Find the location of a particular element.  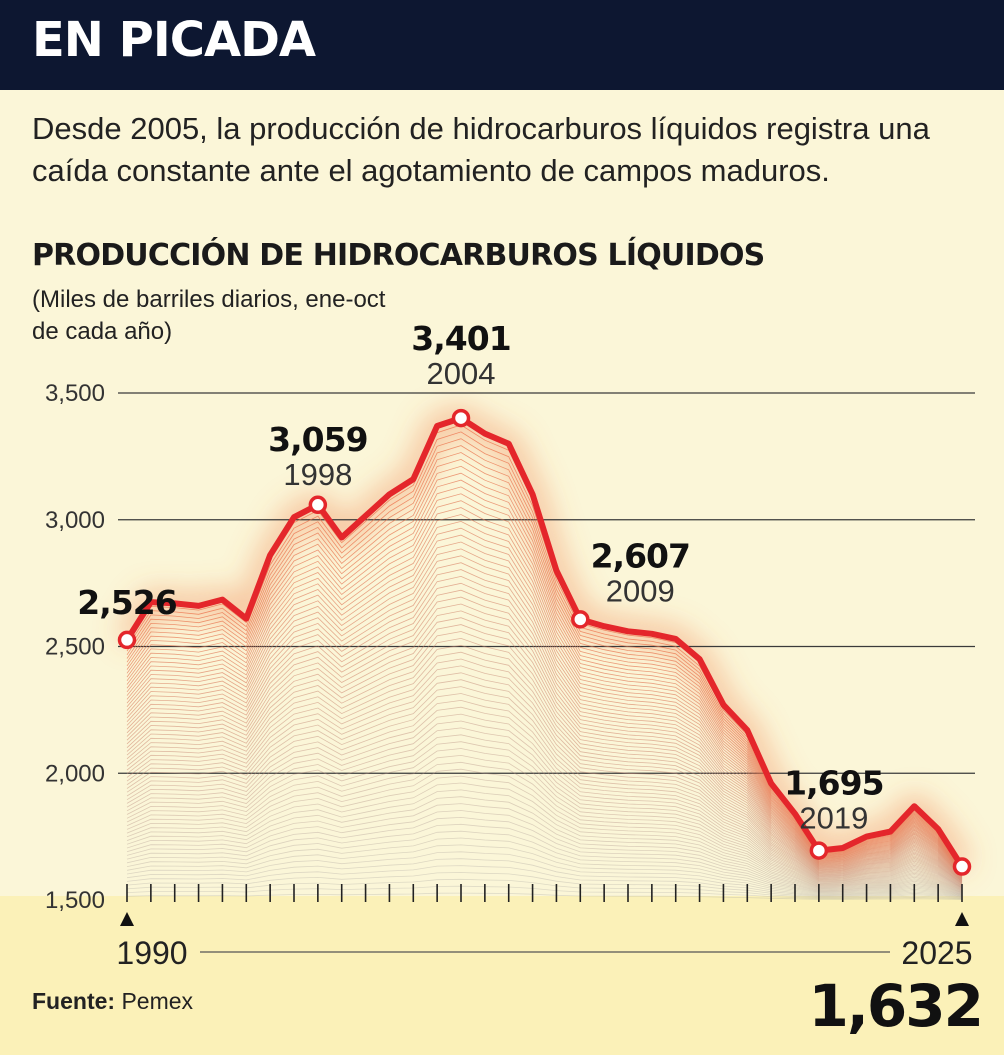

x-end-arrow is located at coordinates (962, 919).